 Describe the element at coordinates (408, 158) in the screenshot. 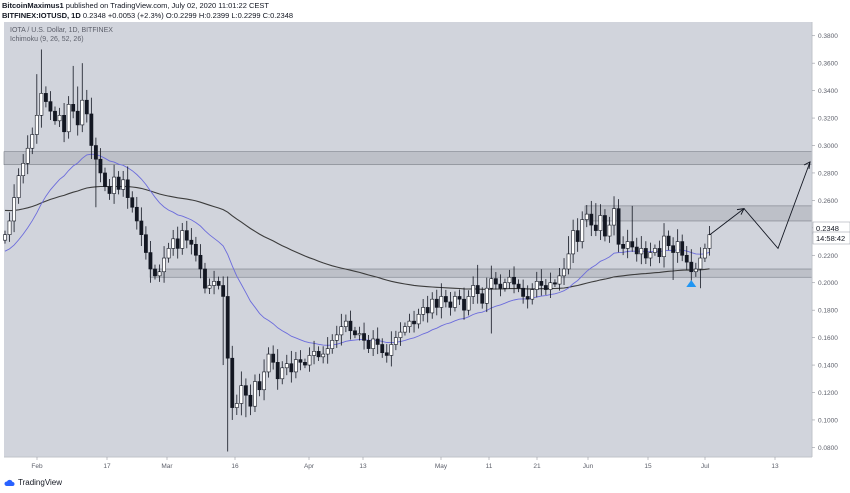

I see `zone-resistance` at that location.